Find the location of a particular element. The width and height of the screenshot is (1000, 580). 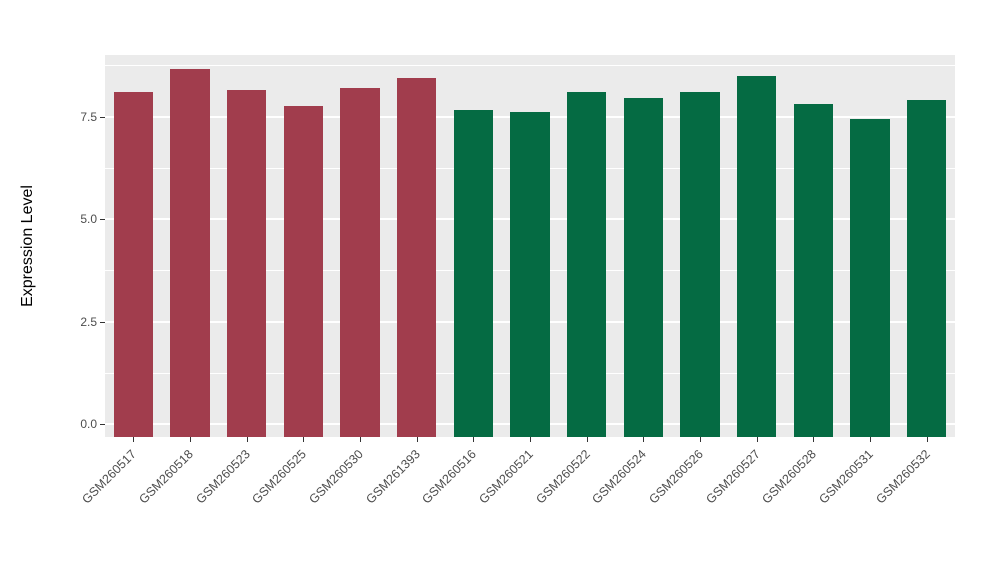

bar-GSM261393 is located at coordinates (416, 257).